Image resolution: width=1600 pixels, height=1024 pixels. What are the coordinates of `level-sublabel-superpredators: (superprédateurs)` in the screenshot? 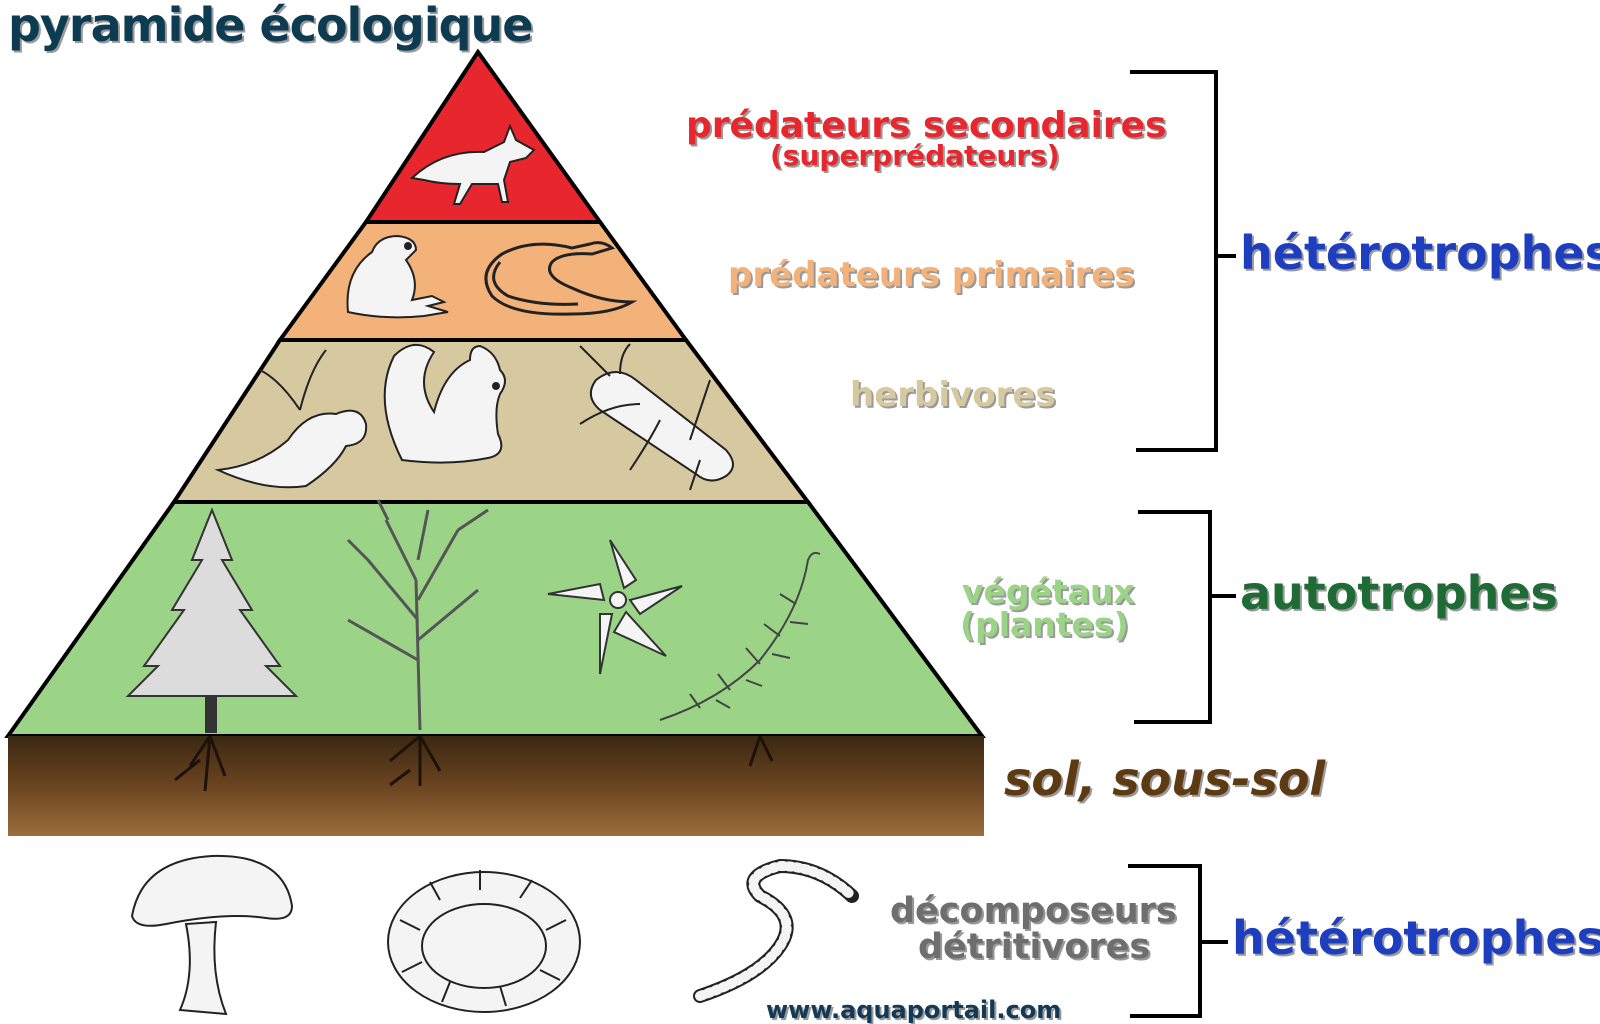 It's located at (915, 155).